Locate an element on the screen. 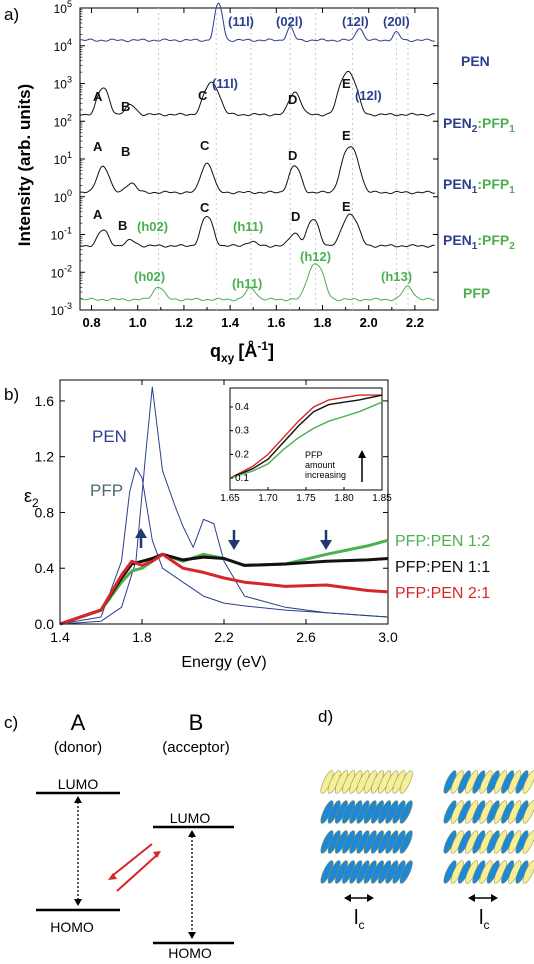 This screenshot has height=964, width=534. panel-a-label: a) is located at coordinates (11, 14).